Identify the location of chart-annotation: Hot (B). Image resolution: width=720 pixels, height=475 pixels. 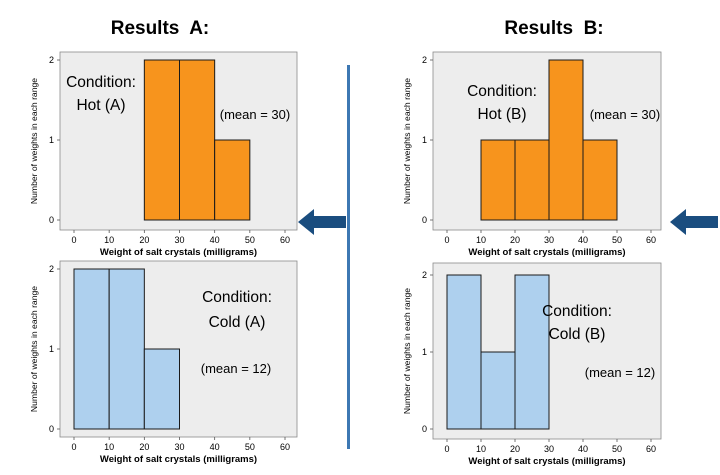
(501, 114).